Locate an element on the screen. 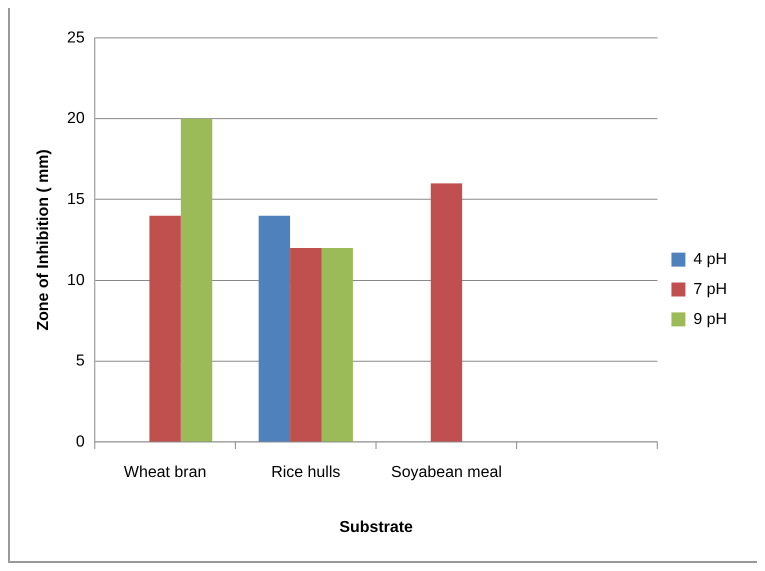  legend-label: 9 pH is located at coordinates (710, 319).